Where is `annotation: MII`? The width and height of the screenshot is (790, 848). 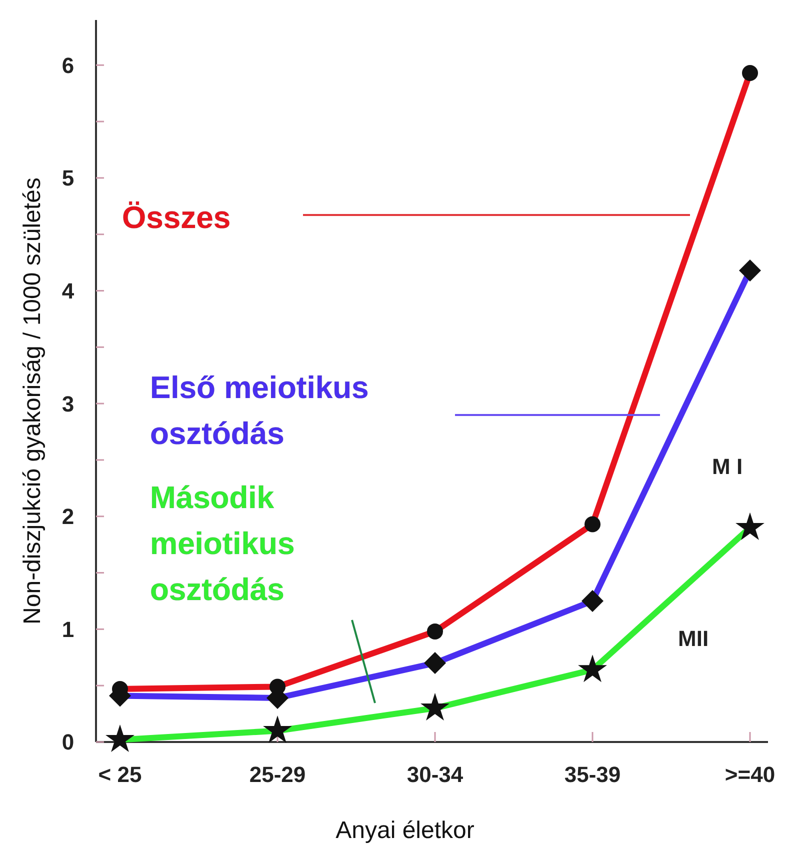
annotation: MII is located at coordinates (693, 638).